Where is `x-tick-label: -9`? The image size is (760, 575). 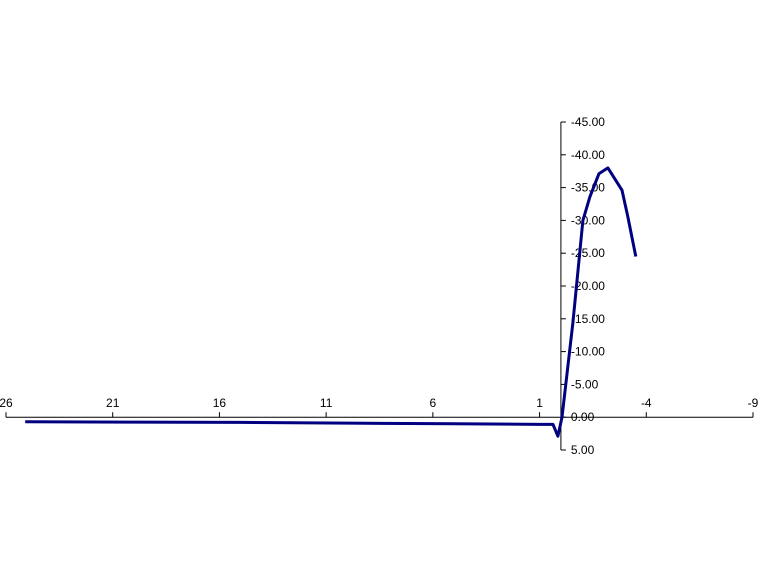
x-tick-label: -9 is located at coordinates (753, 403).